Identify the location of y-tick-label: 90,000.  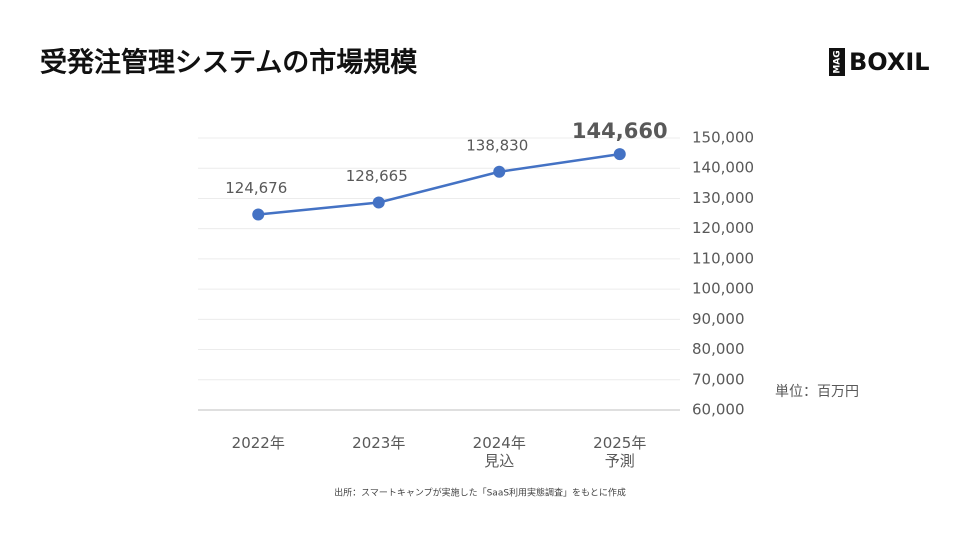
(718, 319).